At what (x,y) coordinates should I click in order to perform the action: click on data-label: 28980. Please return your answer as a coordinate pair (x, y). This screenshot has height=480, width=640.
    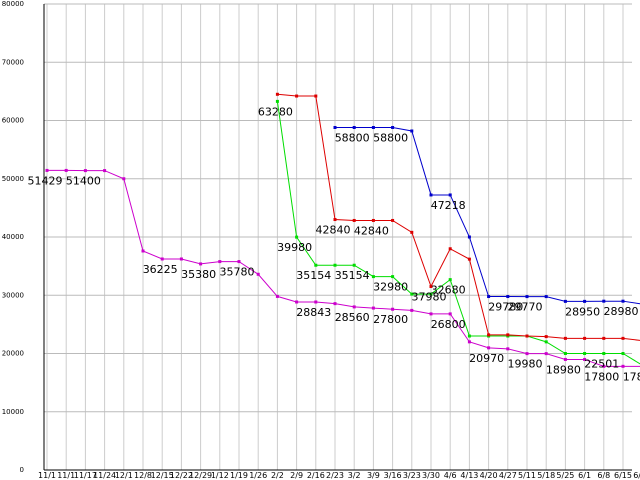
    Looking at the image, I should click on (621, 311).